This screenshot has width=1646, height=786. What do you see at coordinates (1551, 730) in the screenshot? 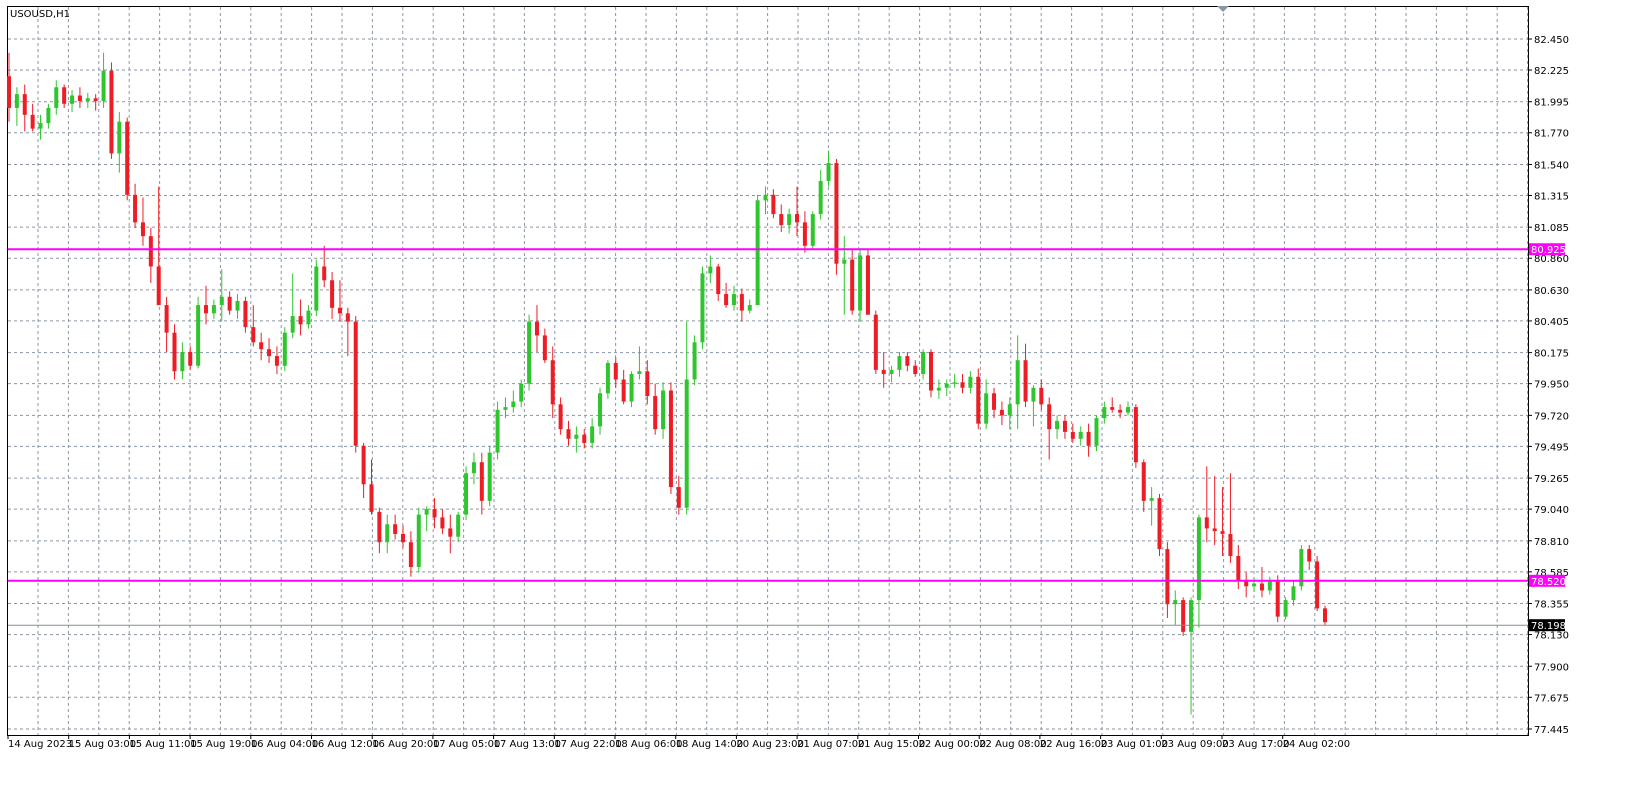
I see `price-axis-label: 77.445` at bounding box center [1551, 730].